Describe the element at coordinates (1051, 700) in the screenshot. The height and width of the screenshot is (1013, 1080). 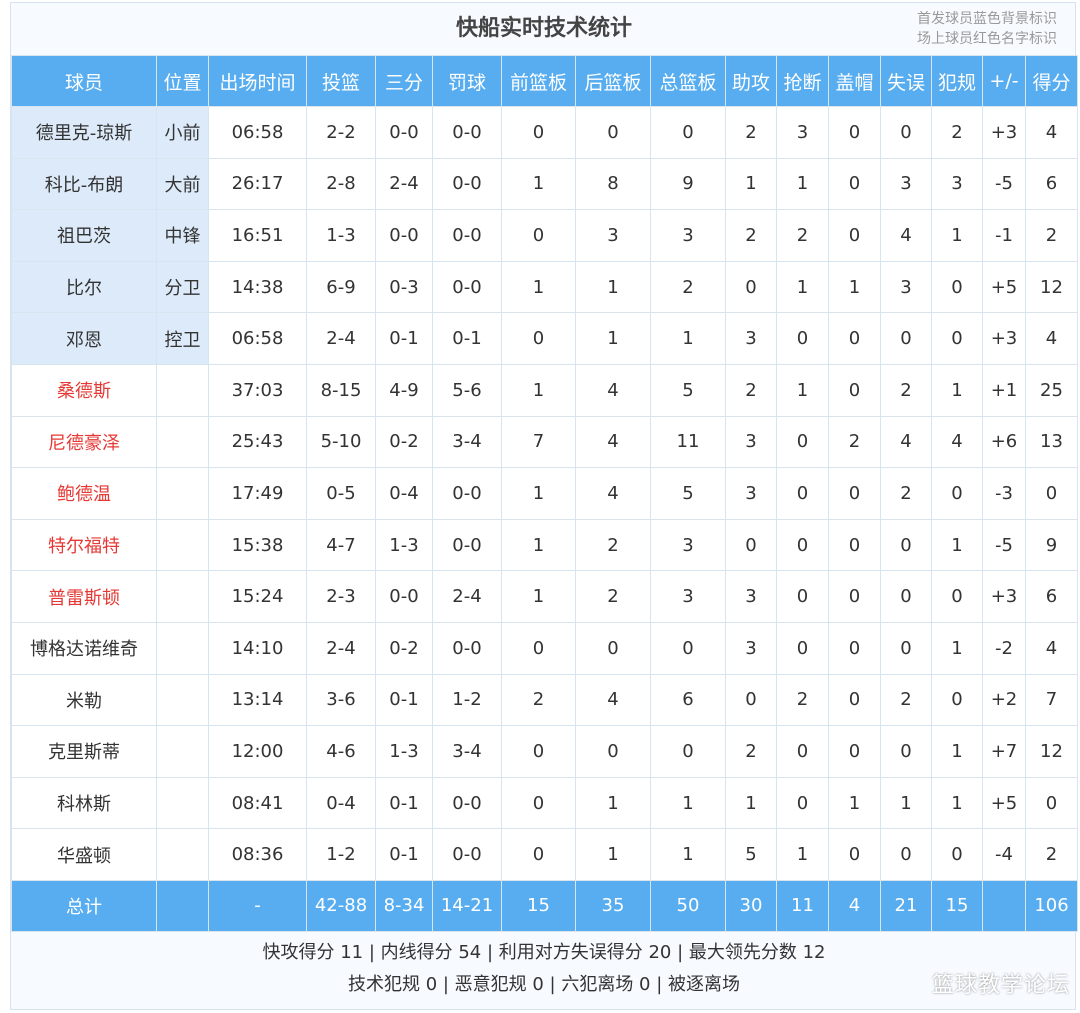
I see `stat-cell: 7` at that location.